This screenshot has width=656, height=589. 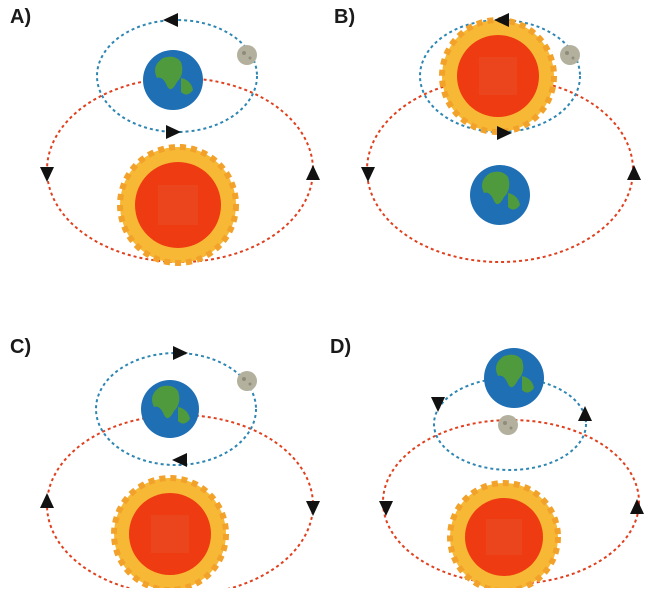 I want to click on panel-label-c: C), so click(x=21, y=347).